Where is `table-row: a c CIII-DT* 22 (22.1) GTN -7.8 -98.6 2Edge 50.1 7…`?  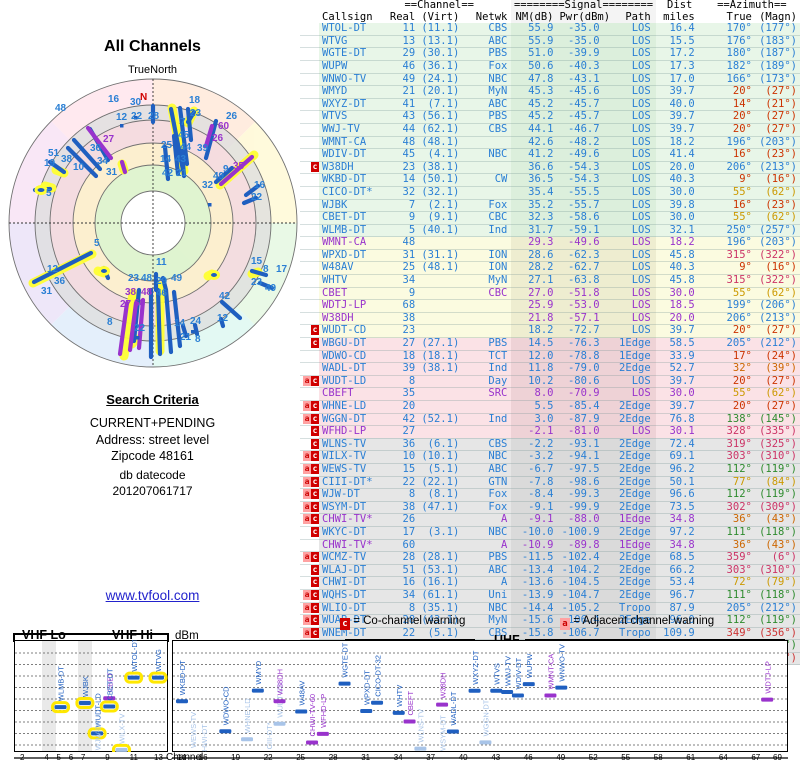
table-row: a c CIII-DT* 22 (22.1) GTN -7.8 -98.6 2Edge 50.1 7… is located at coordinates (550, 483).